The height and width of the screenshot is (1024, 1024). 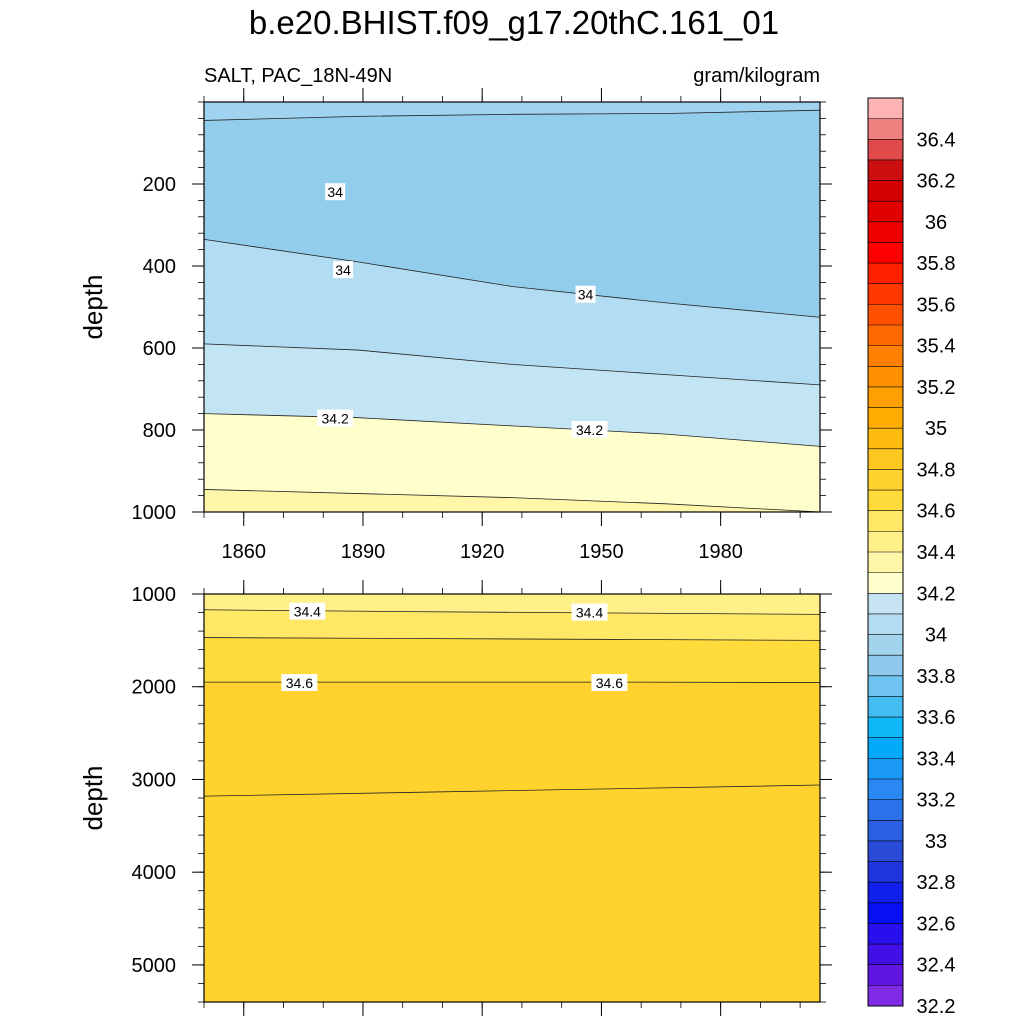 What do you see at coordinates (512, 430) in the screenshot?
I see `contour-line-34.2` at bounding box center [512, 430].